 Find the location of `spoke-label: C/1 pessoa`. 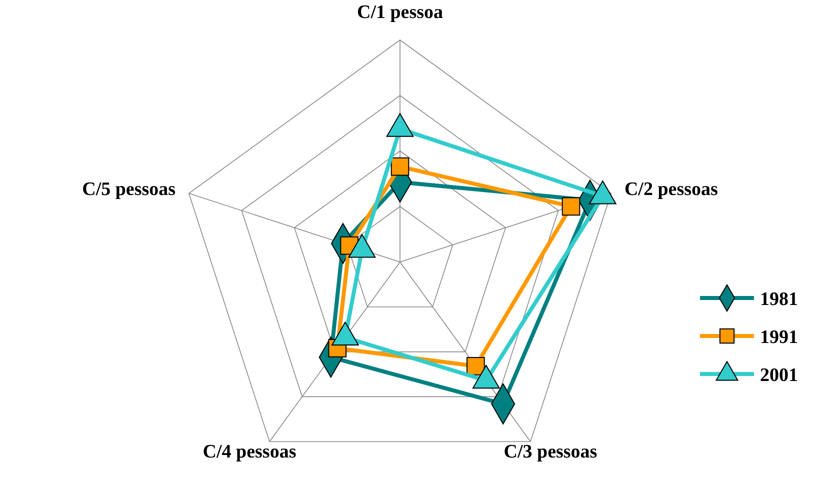

spoke-label: C/1 pessoa is located at coordinates (400, 12).